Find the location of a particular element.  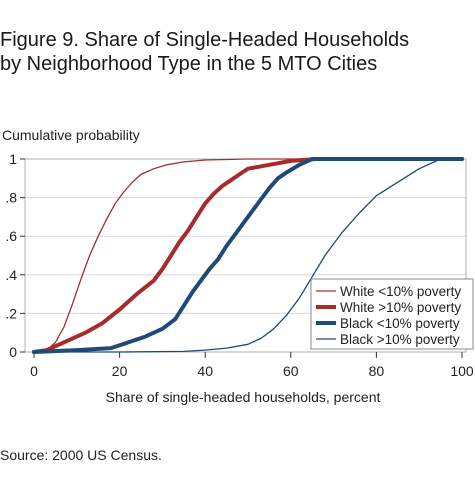

x-tick-label: 60 is located at coordinates (291, 371).